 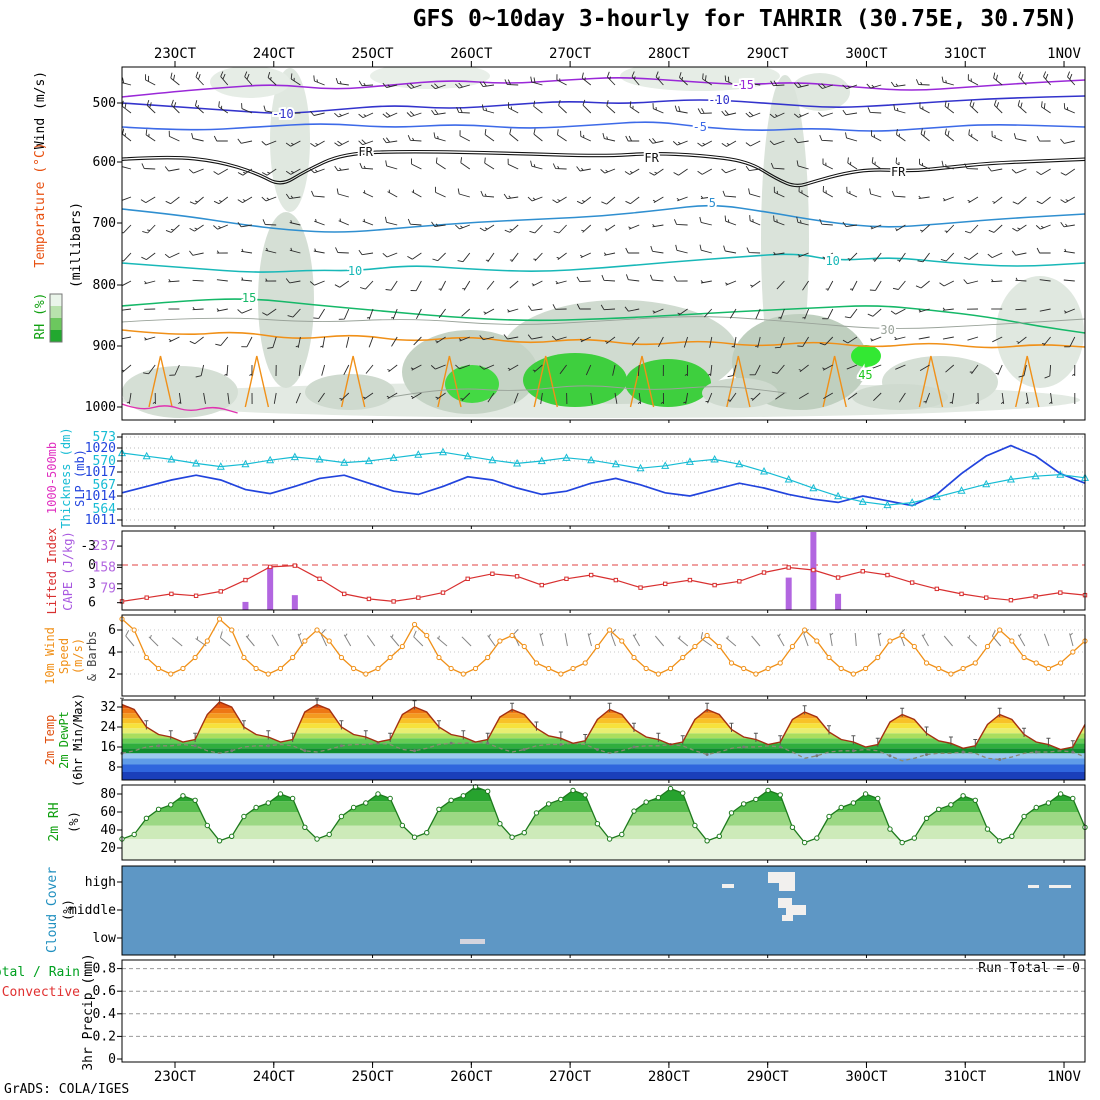 I want to click on wind-tick-label: 4, so click(x=112, y=652).